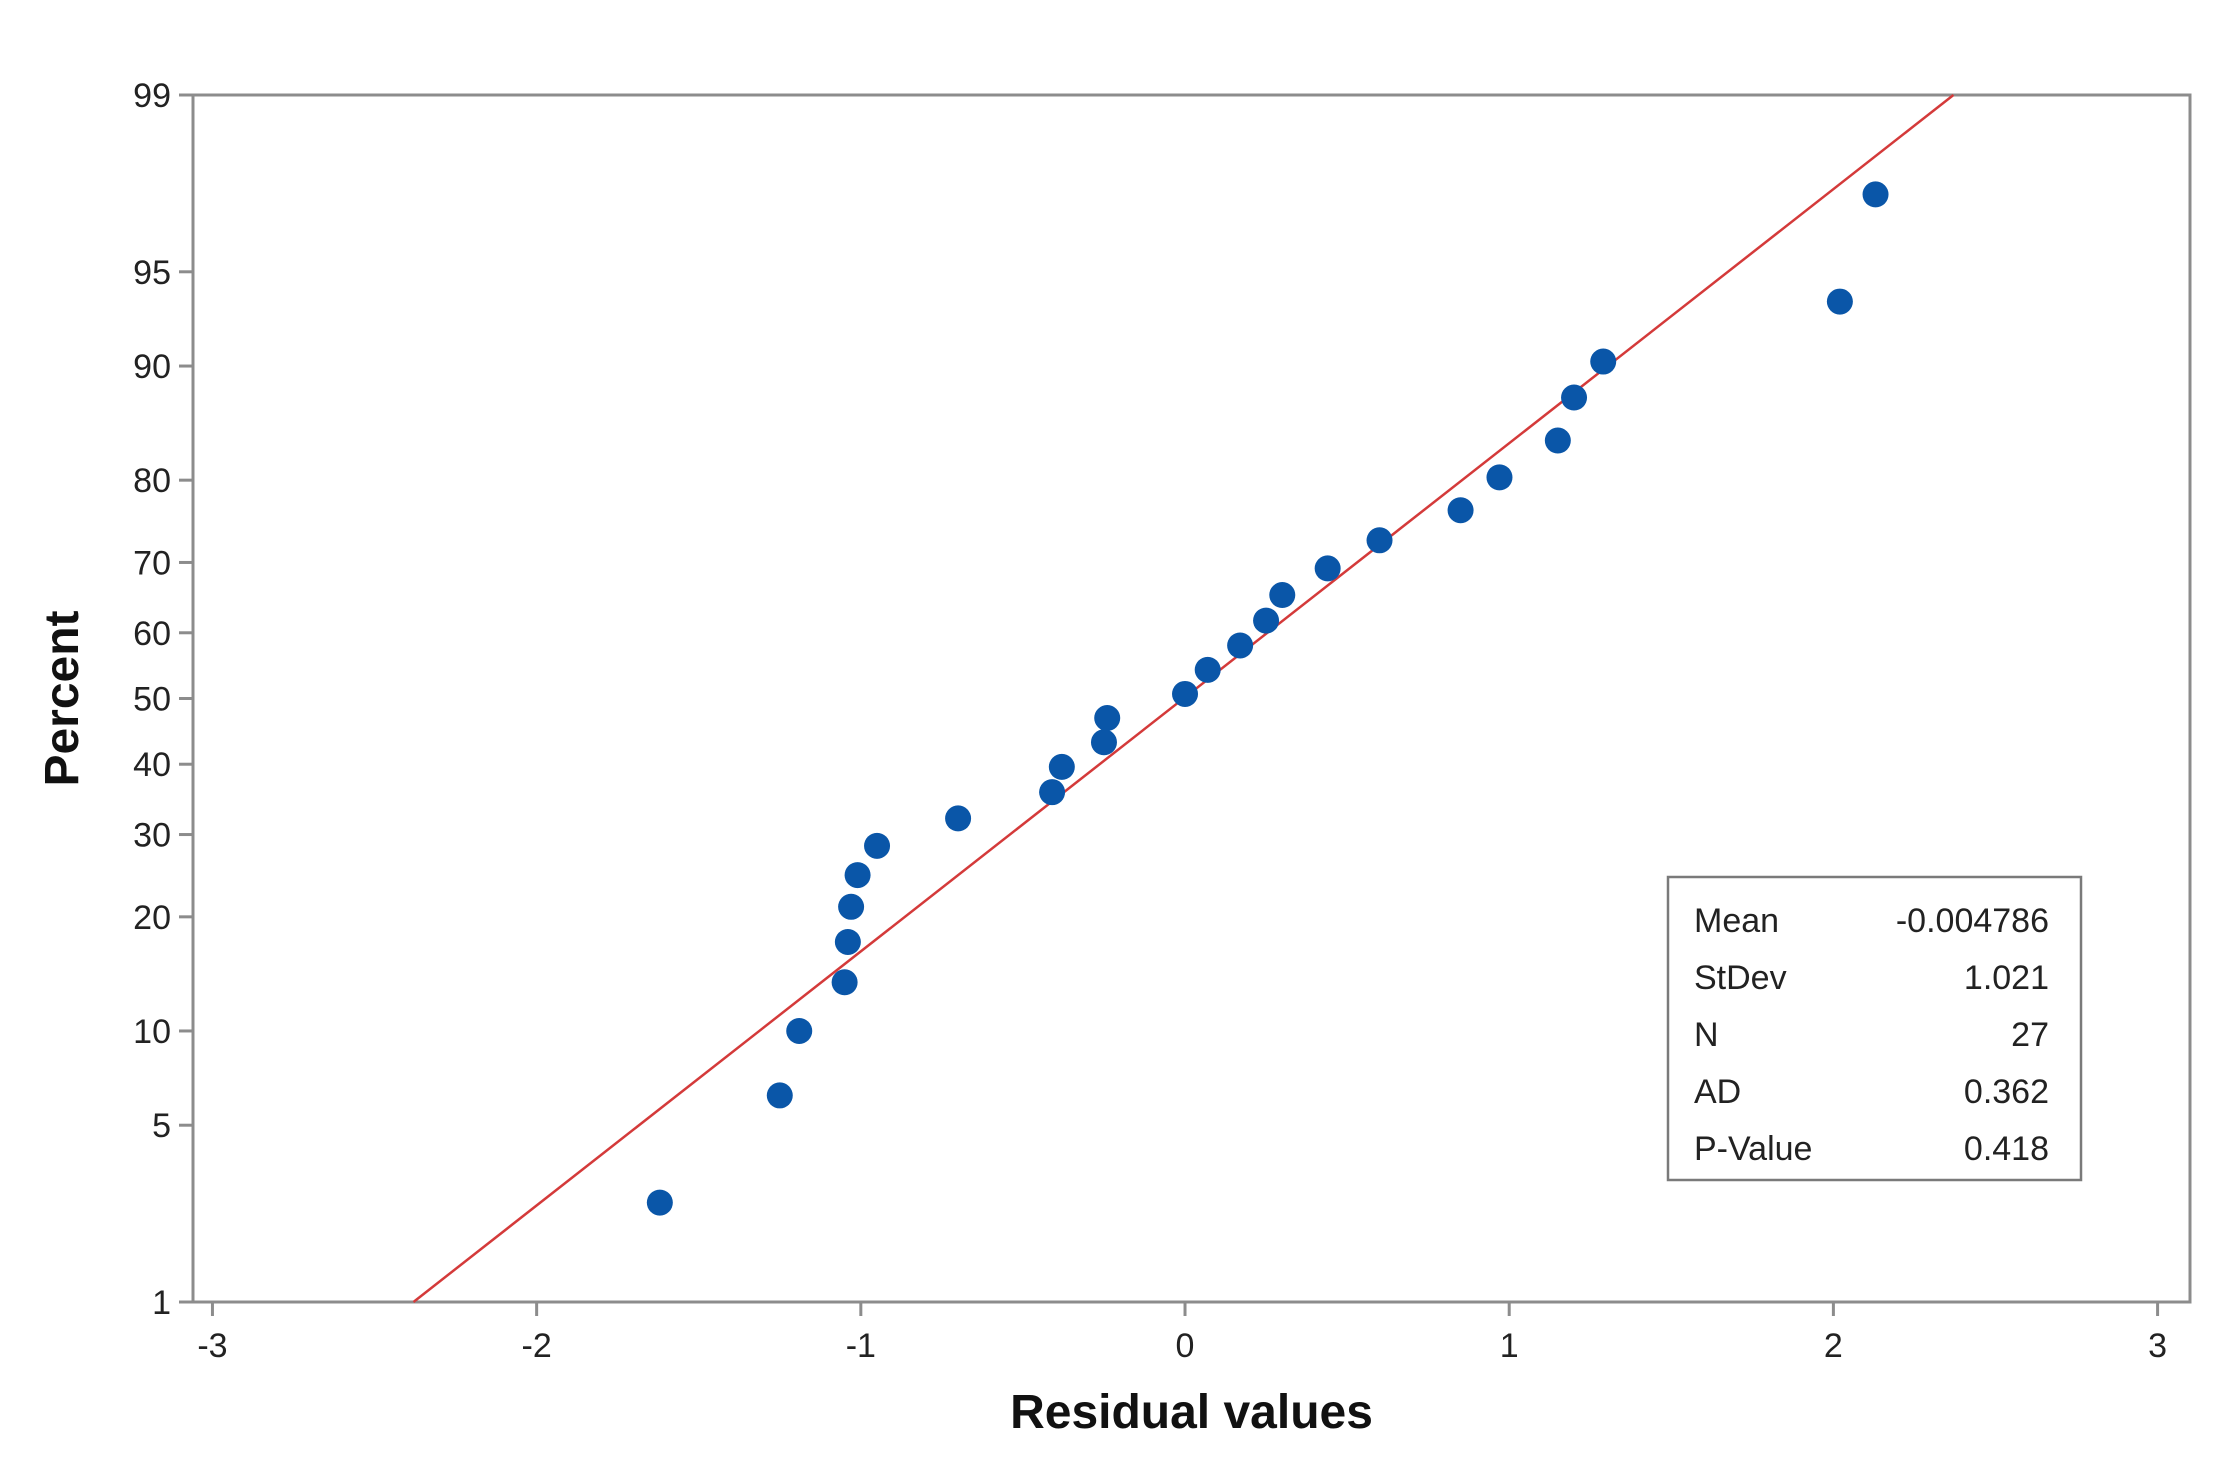 The height and width of the screenshot is (1464, 2232). I want to click on x-tick-label: -1, so click(861, 1346).